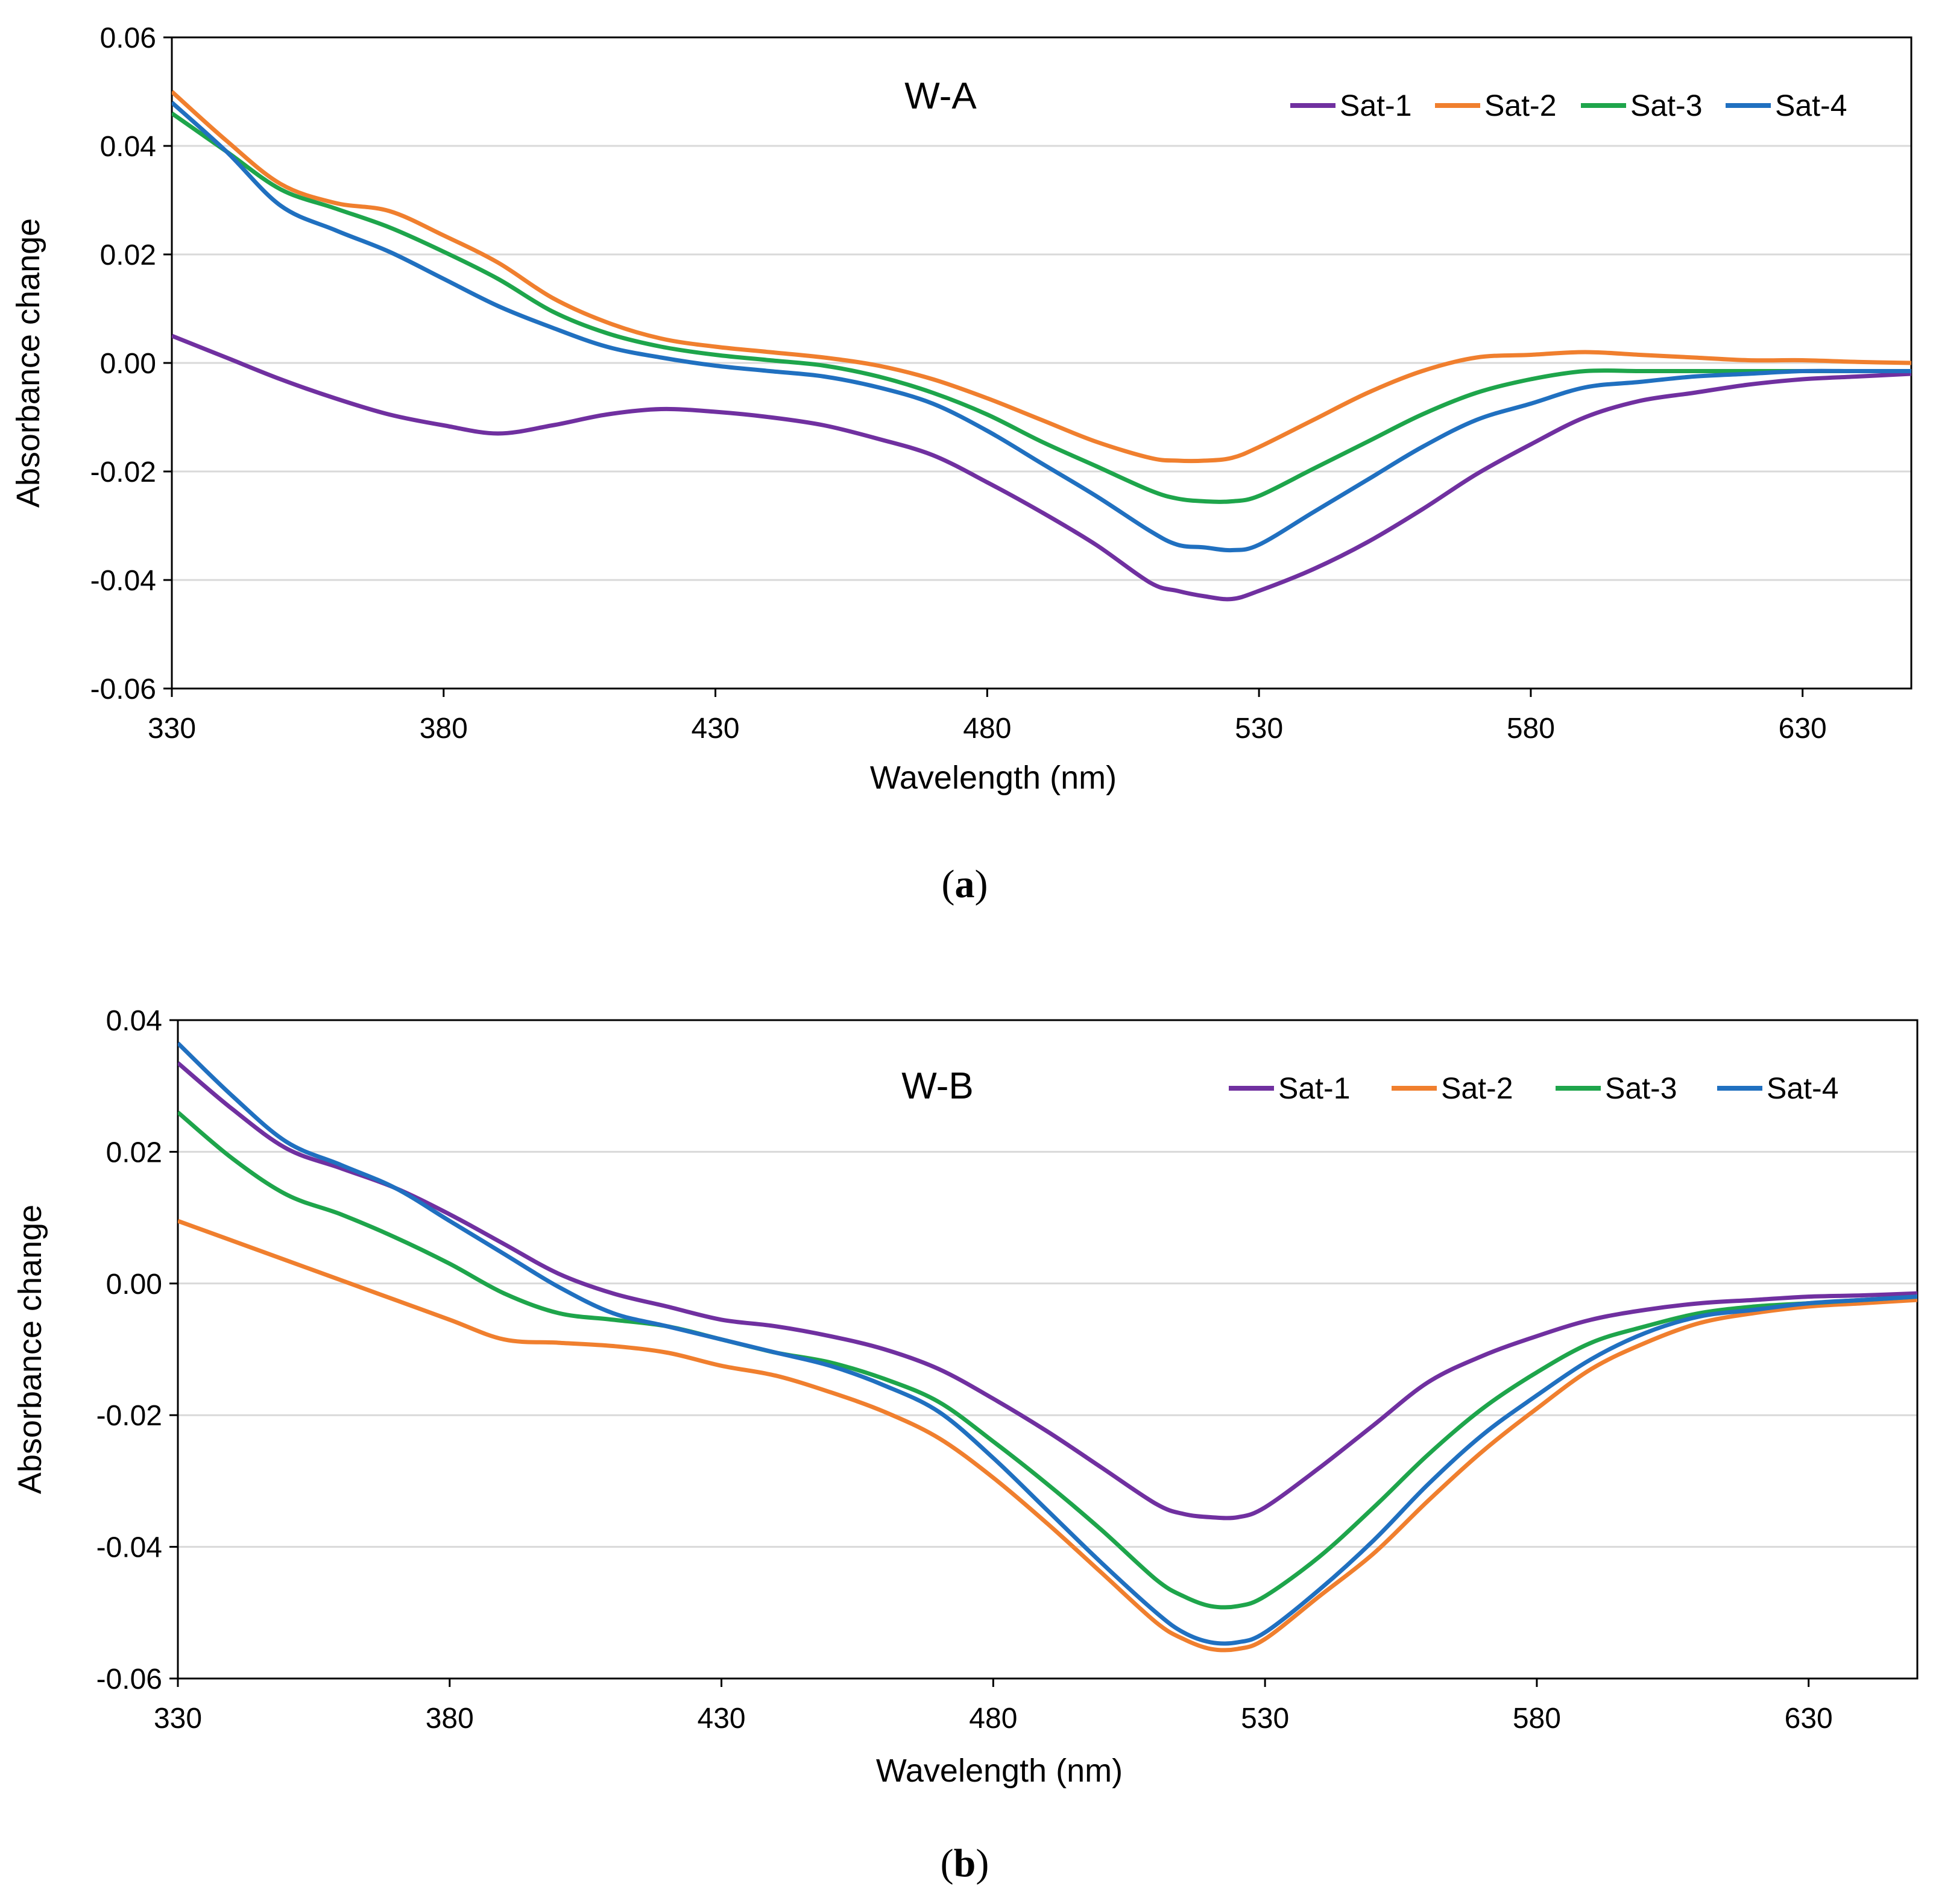  I want to click on panel-caption: (a), so click(965, 884).